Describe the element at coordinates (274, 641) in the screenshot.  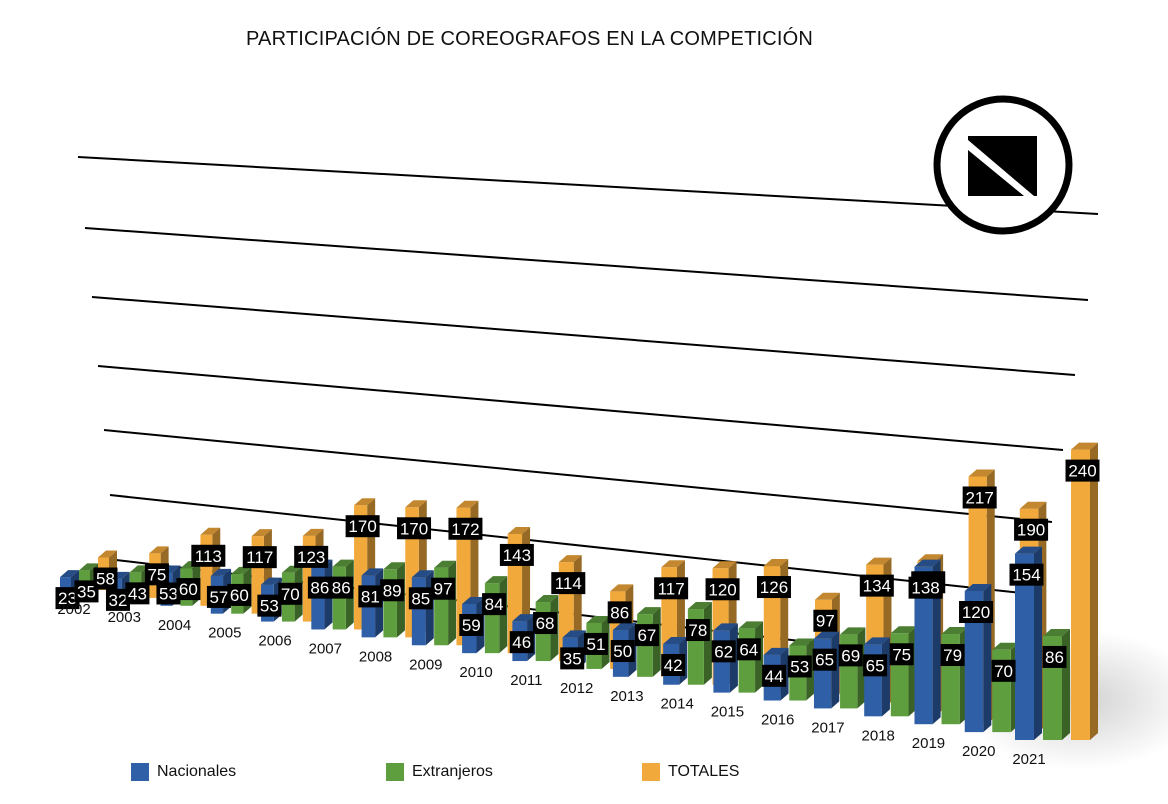
I see `x-tick-2006: 2006` at that location.